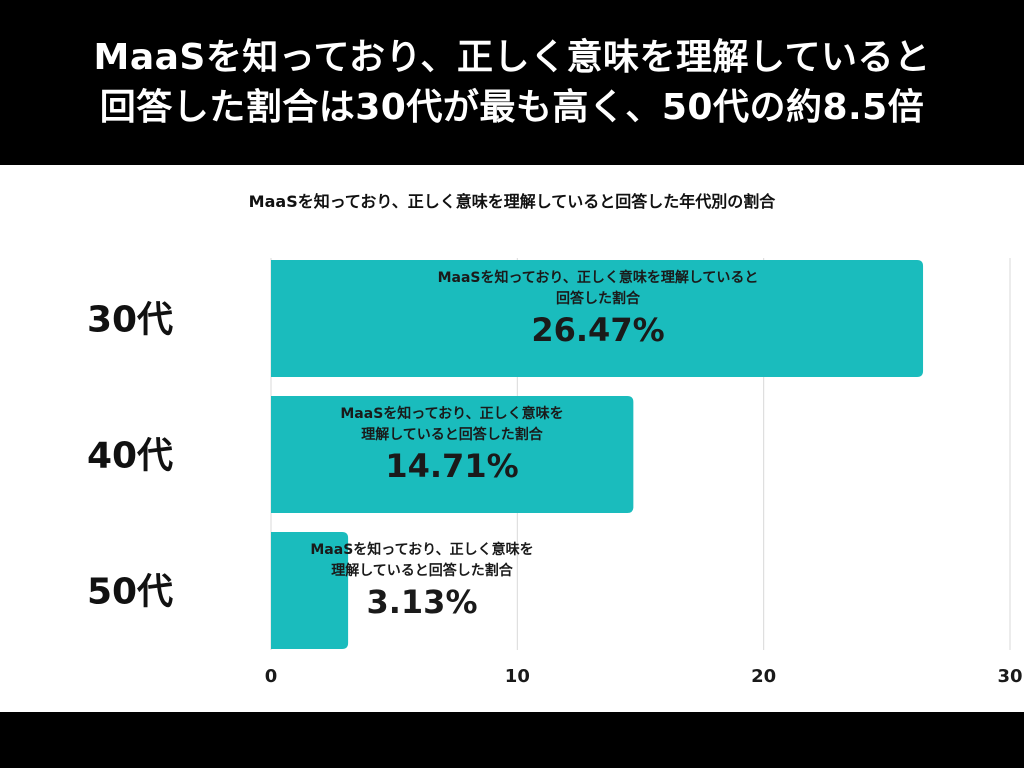  I want to click on category-label-0: 30代, so click(130, 320).